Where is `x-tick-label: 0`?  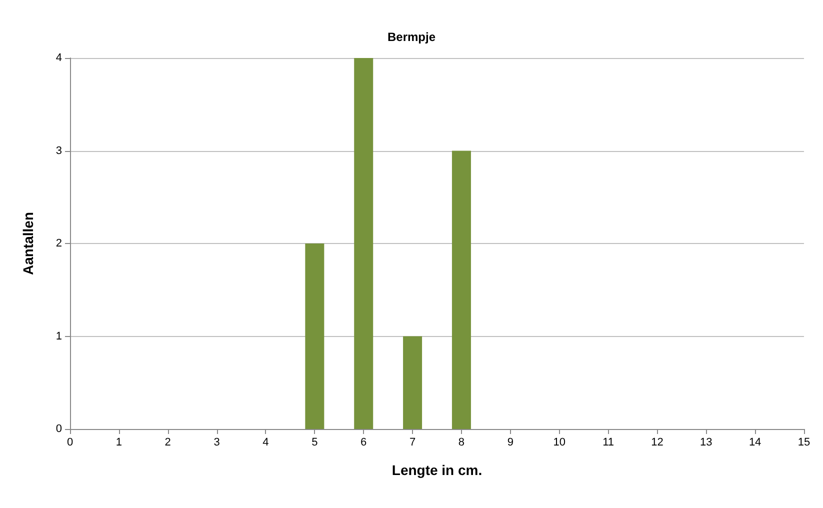
x-tick-label: 0 is located at coordinates (70, 442).